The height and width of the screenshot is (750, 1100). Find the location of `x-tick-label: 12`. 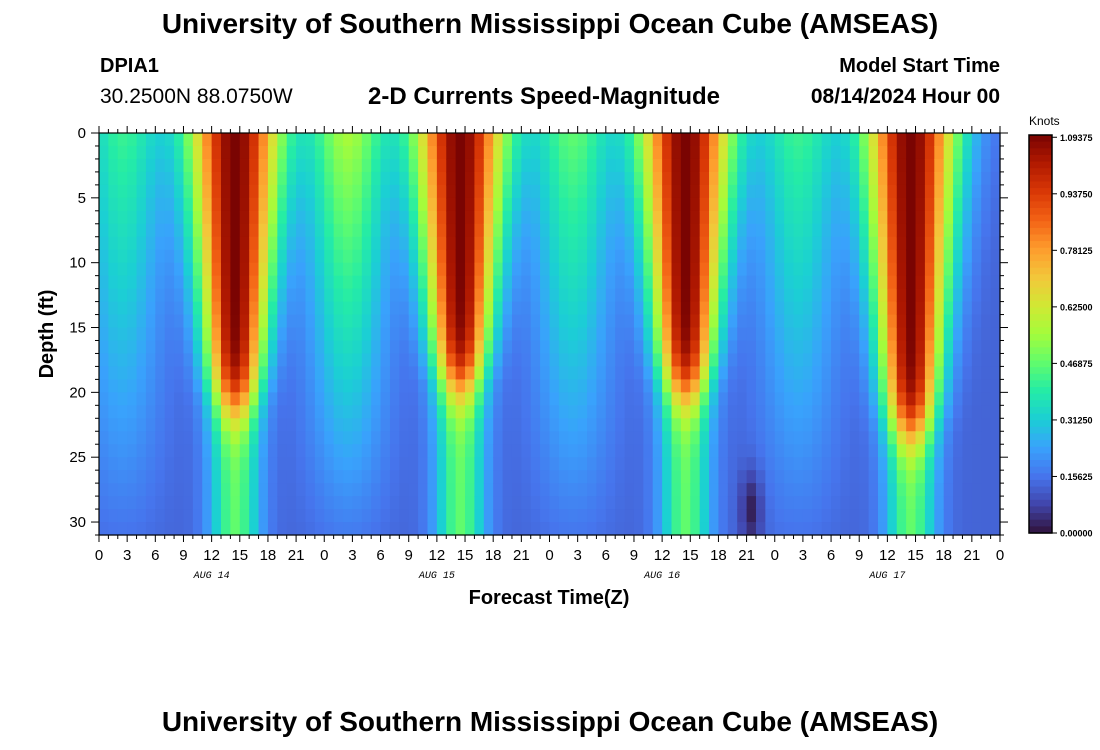

x-tick-label: 12 is located at coordinates (662, 555).